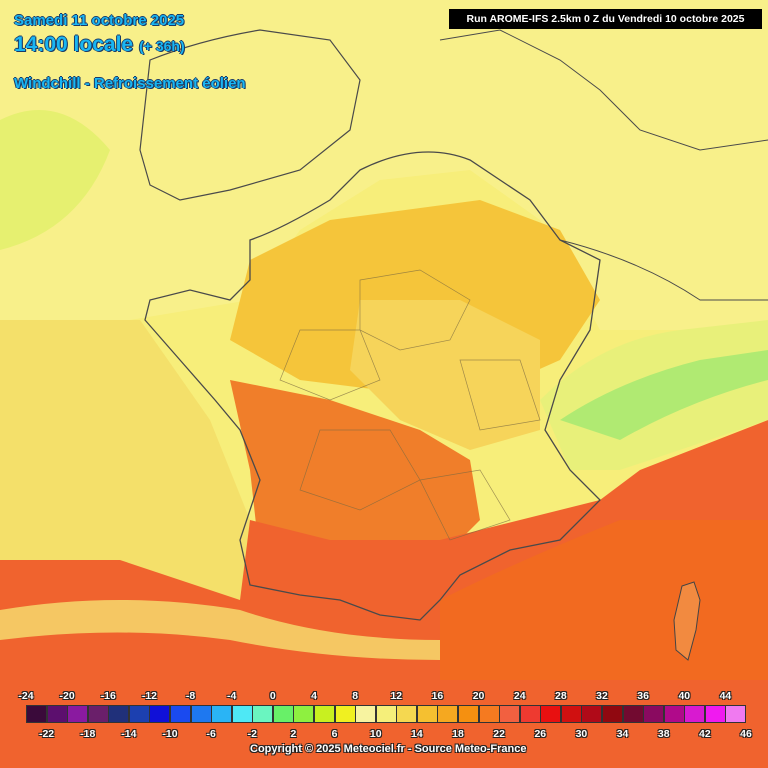 This screenshot has width=768, height=768. I want to click on corsica-island, so click(687, 621).